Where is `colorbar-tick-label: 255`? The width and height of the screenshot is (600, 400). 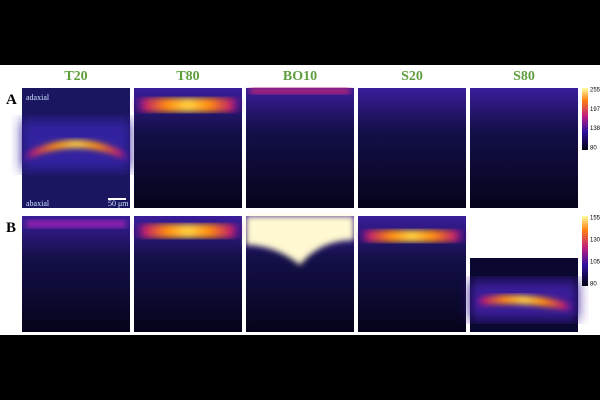
colorbar-tick-label: 255 is located at coordinates (595, 91).